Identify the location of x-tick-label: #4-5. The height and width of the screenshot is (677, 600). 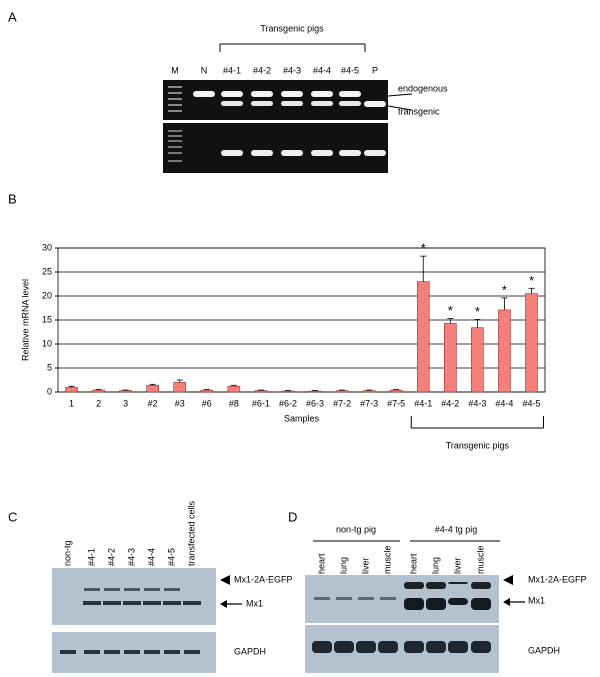
(531, 403).